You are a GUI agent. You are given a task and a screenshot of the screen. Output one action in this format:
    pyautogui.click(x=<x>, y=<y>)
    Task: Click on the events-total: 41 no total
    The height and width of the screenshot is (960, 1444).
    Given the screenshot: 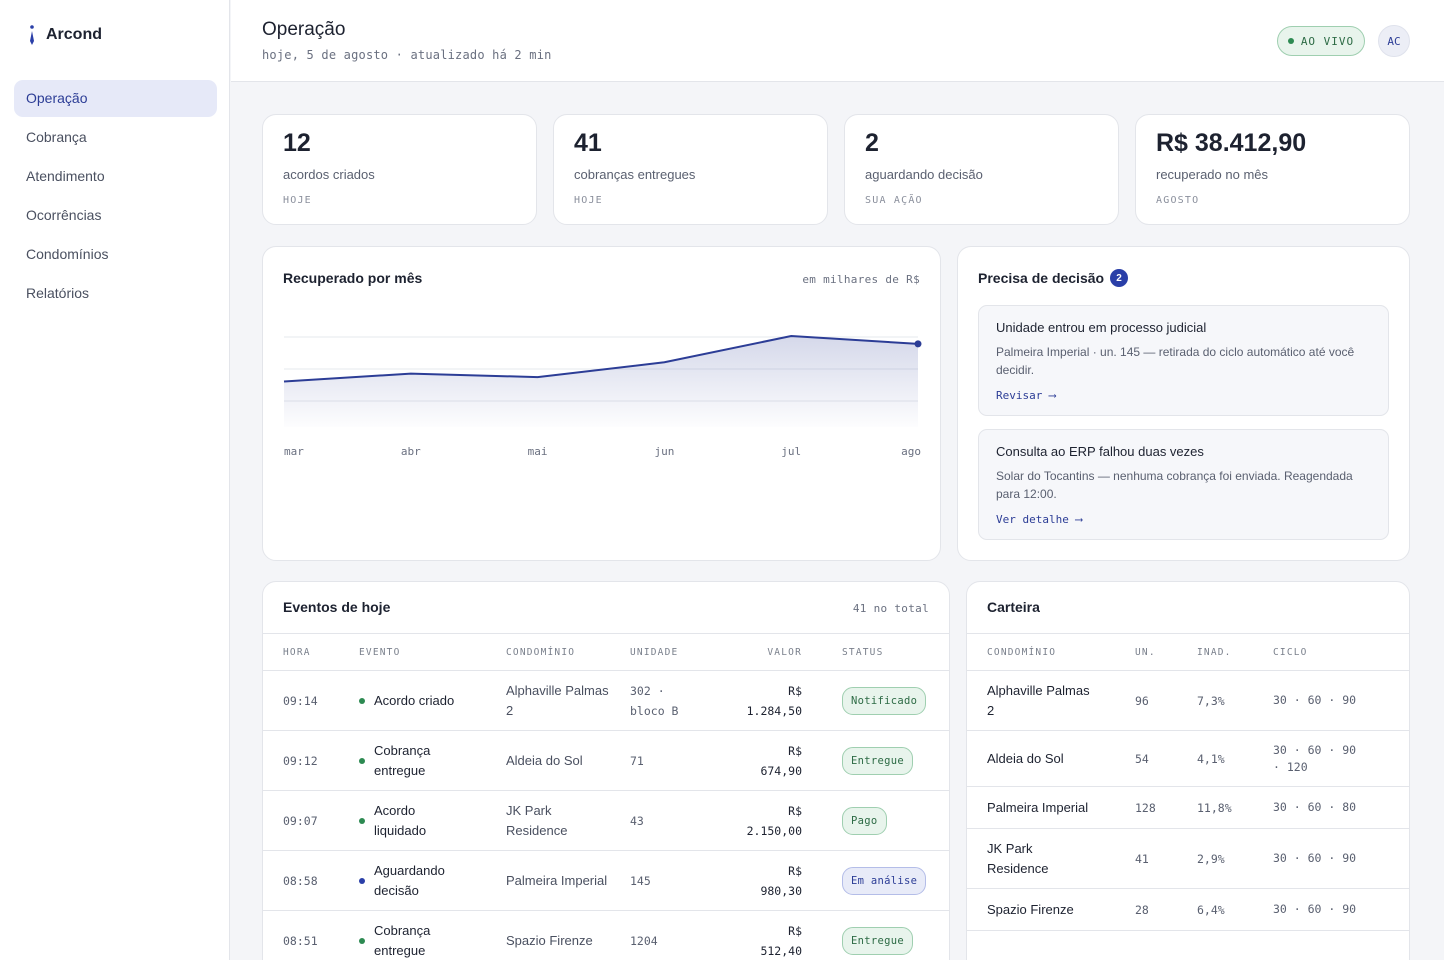 What is the action you would take?
    pyautogui.click(x=890, y=608)
    